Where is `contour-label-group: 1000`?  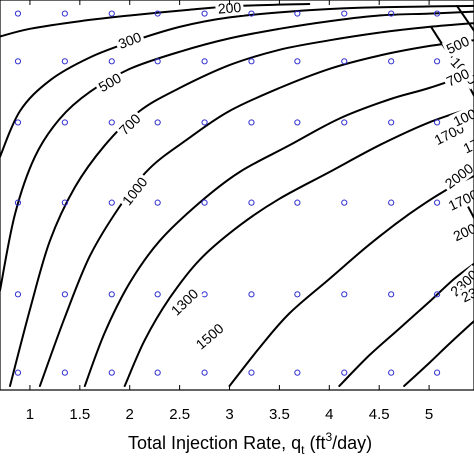 contour-label-group: 1000 is located at coordinates (135, 191).